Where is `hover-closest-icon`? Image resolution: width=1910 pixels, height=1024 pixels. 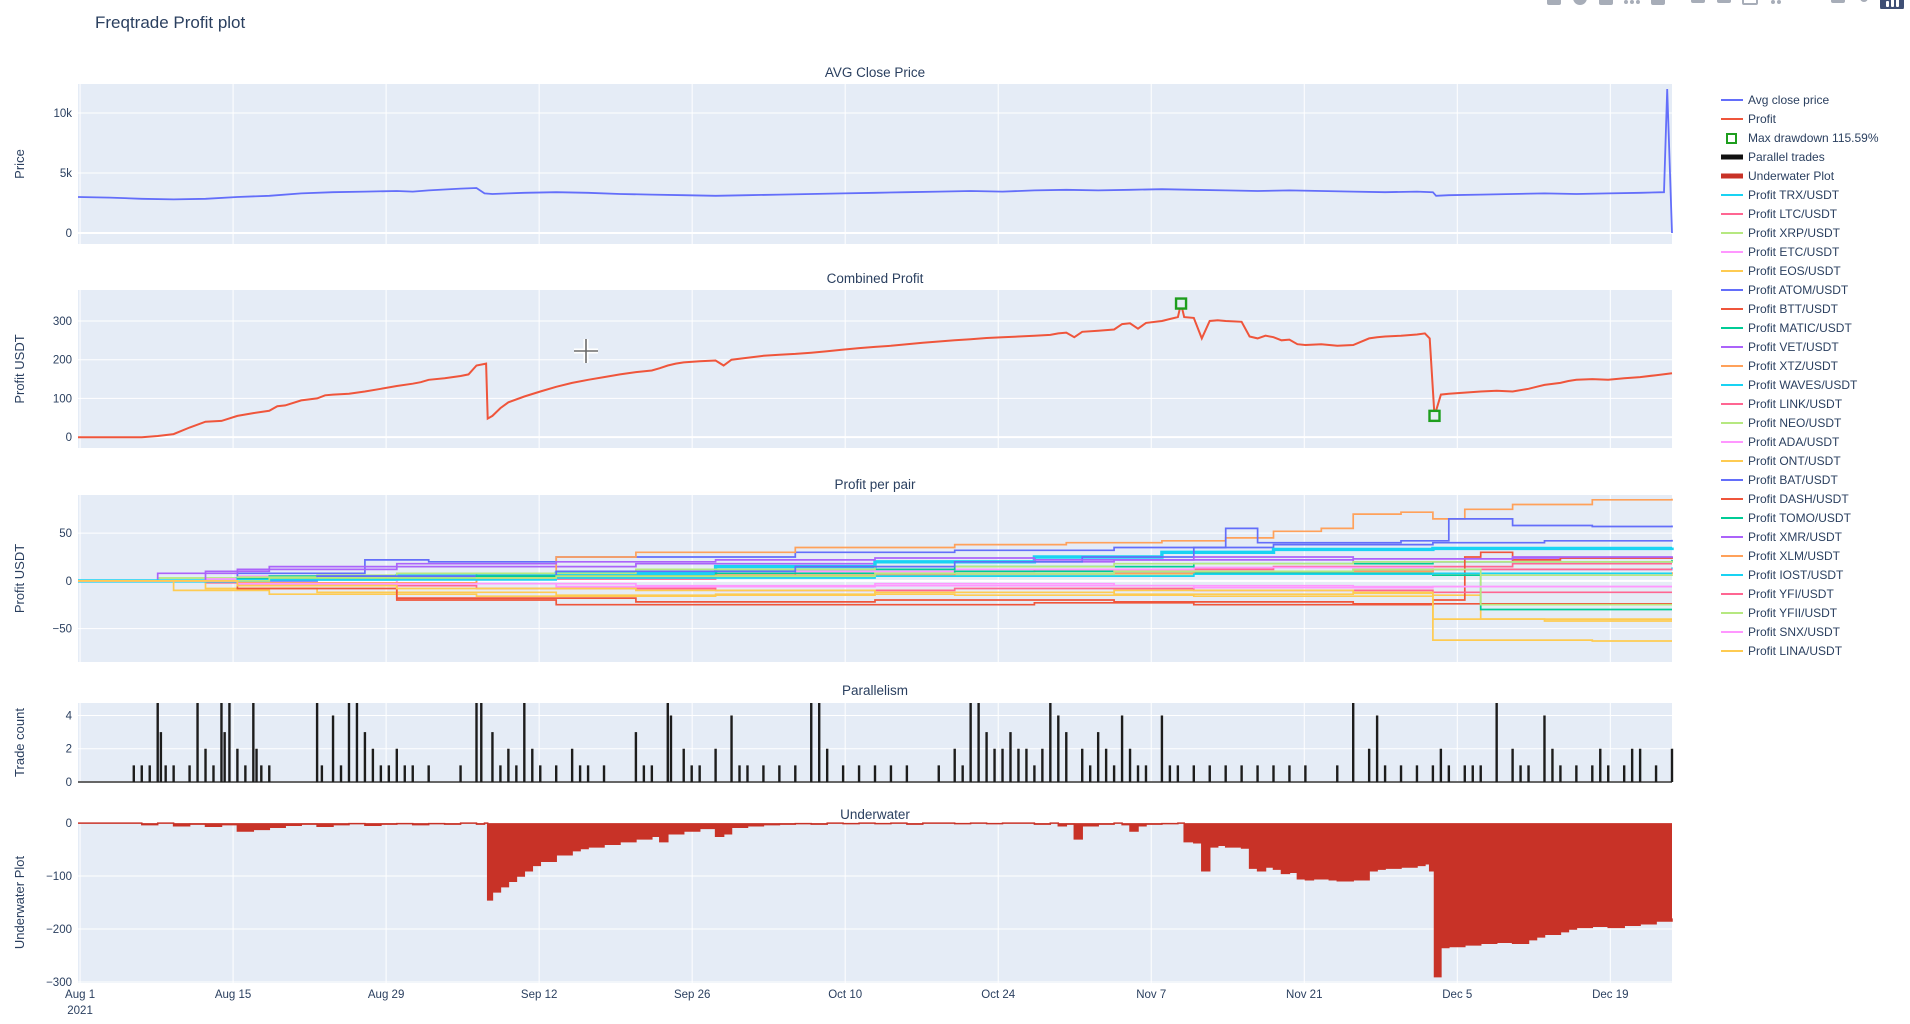 hover-closest-icon is located at coordinates (1864, 4).